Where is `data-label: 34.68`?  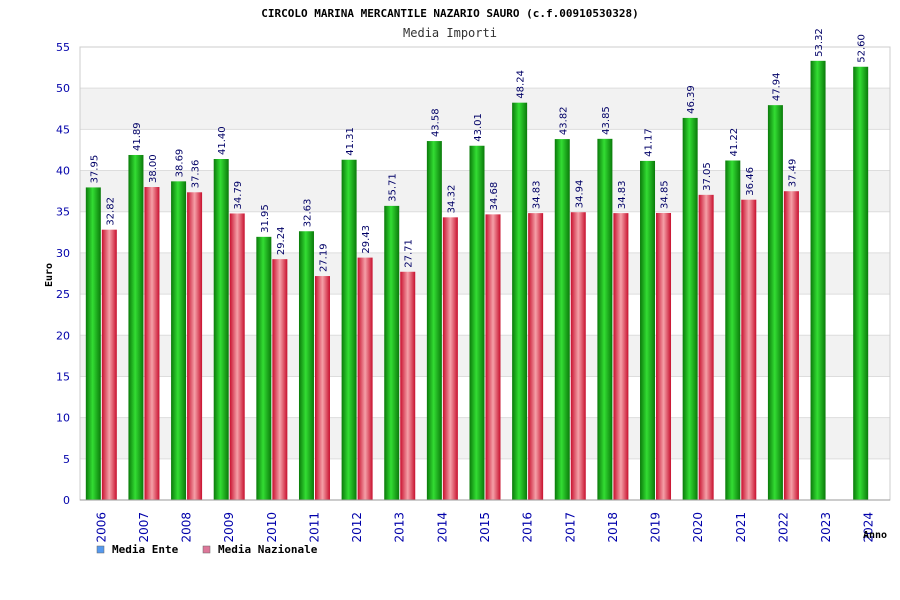
data-label: 34.68 is located at coordinates (494, 196).